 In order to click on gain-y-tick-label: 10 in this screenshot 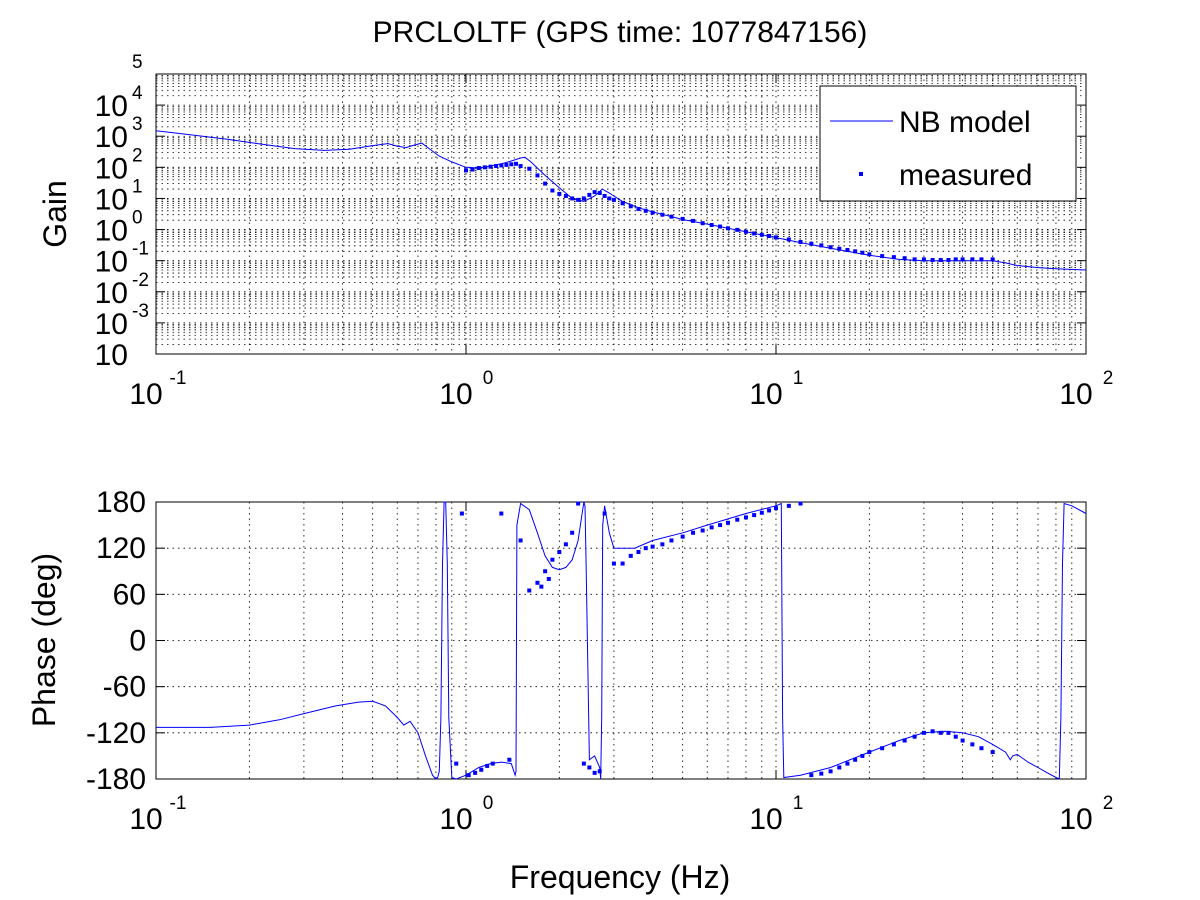, I will do `click(111, 355)`.